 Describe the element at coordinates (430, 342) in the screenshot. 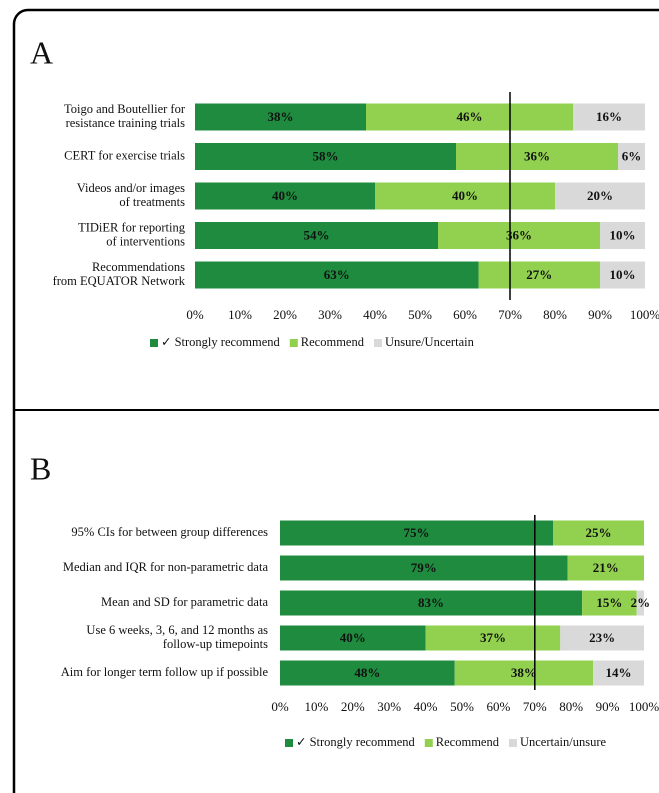

I see `legend-label: Unsure/Uncertain` at that location.